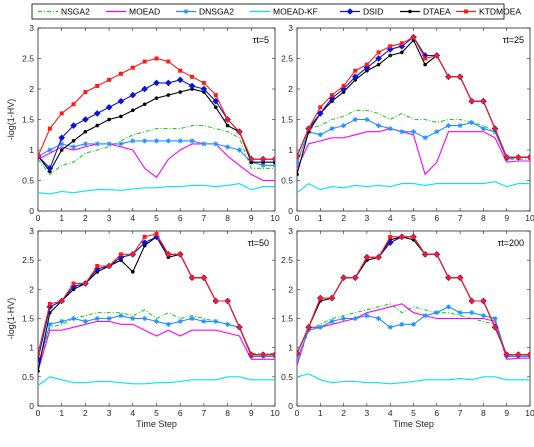  Describe the element at coordinates (11, 120) in the screenshot. I see `y-axis-label: -log(1-HV)` at that location.